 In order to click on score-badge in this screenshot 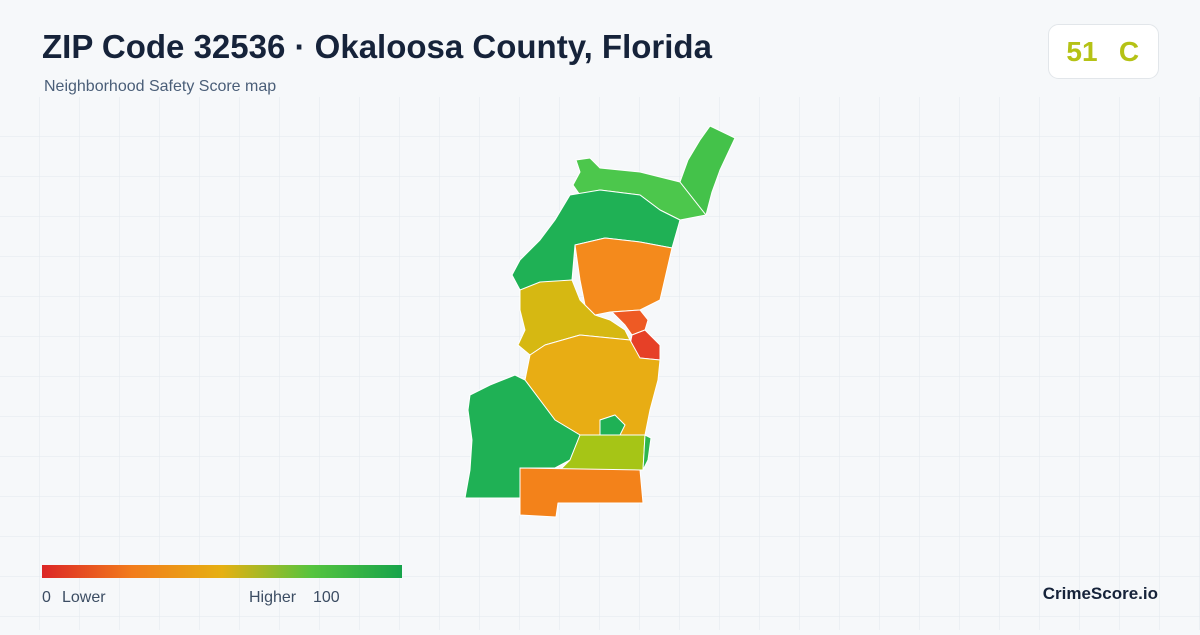, I will do `click(1103, 51)`.